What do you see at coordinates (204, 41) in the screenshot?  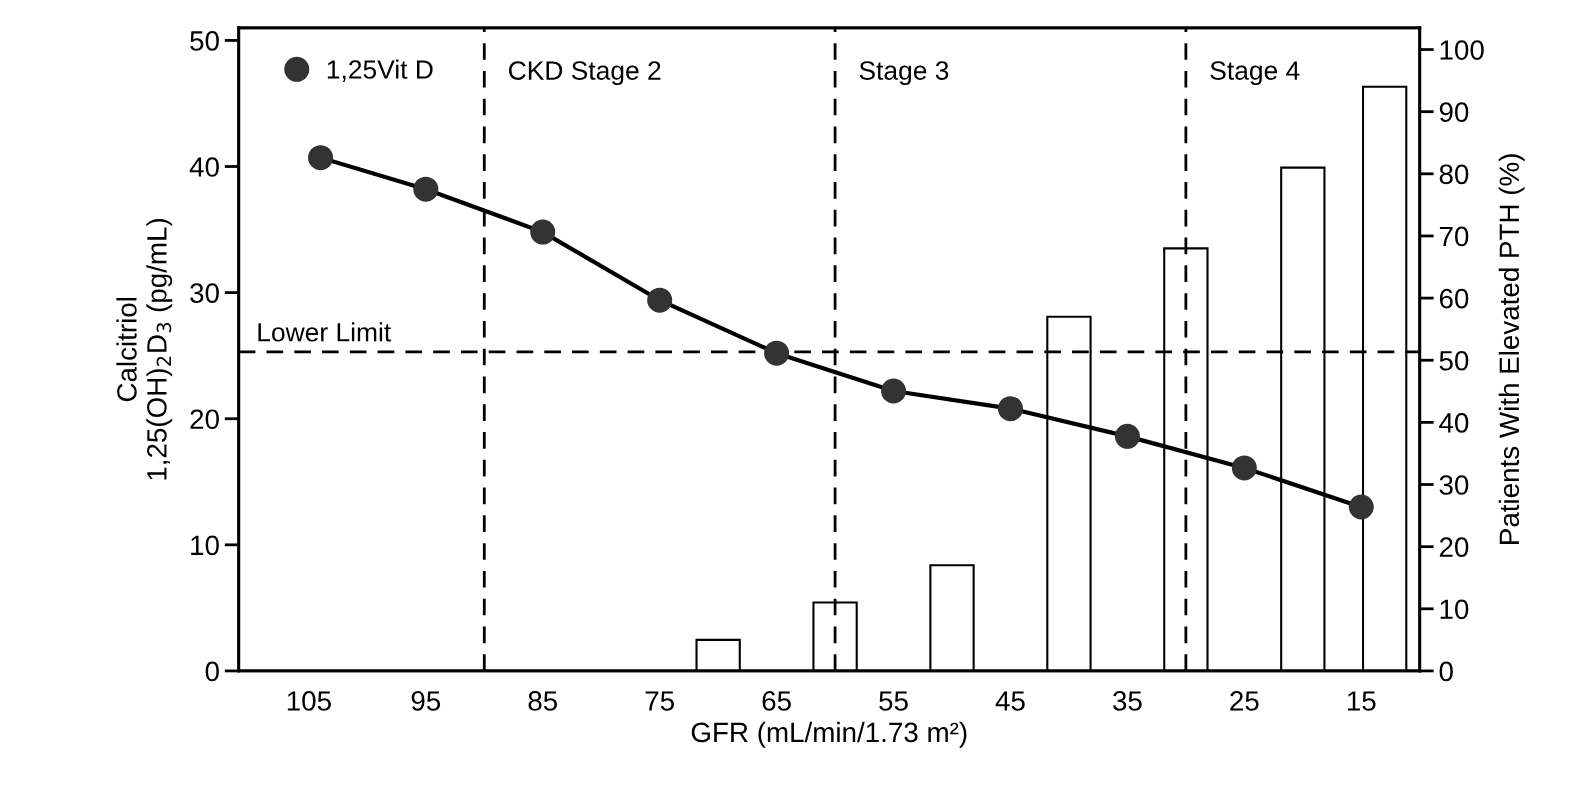 I see `y-tick-label: 50` at bounding box center [204, 41].